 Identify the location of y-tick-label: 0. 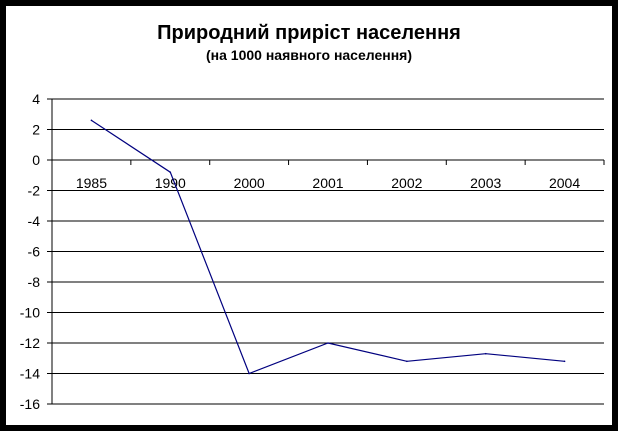
(36, 160).